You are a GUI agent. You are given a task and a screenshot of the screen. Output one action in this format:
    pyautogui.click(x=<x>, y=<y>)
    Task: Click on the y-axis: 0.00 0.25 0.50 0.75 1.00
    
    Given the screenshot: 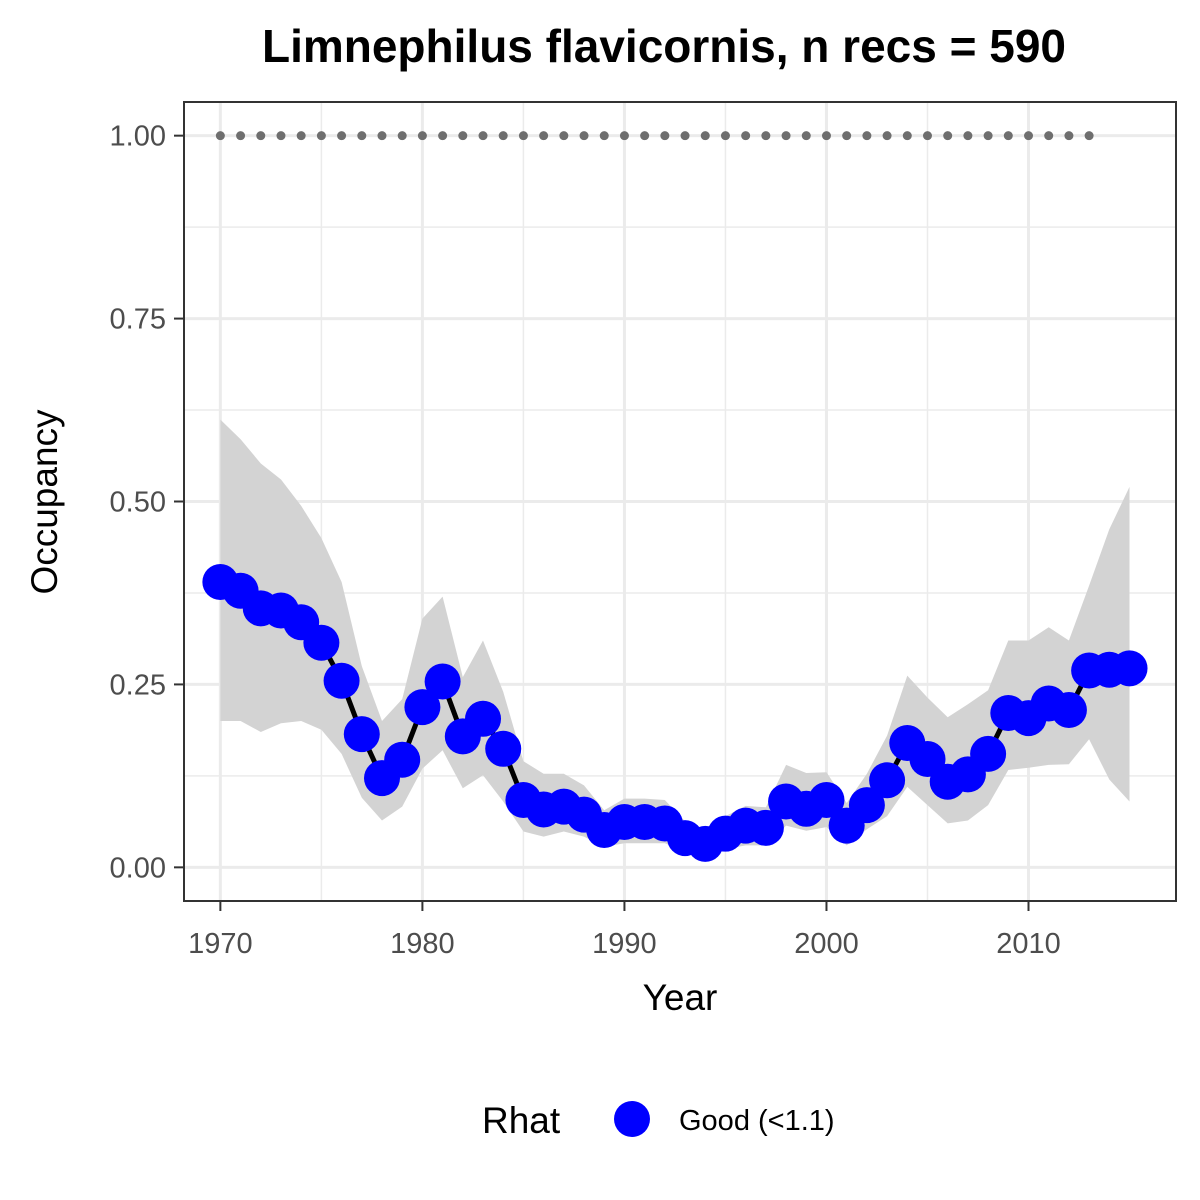 What is the action you would take?
    pyautogui.click(x=147, y=502)
    